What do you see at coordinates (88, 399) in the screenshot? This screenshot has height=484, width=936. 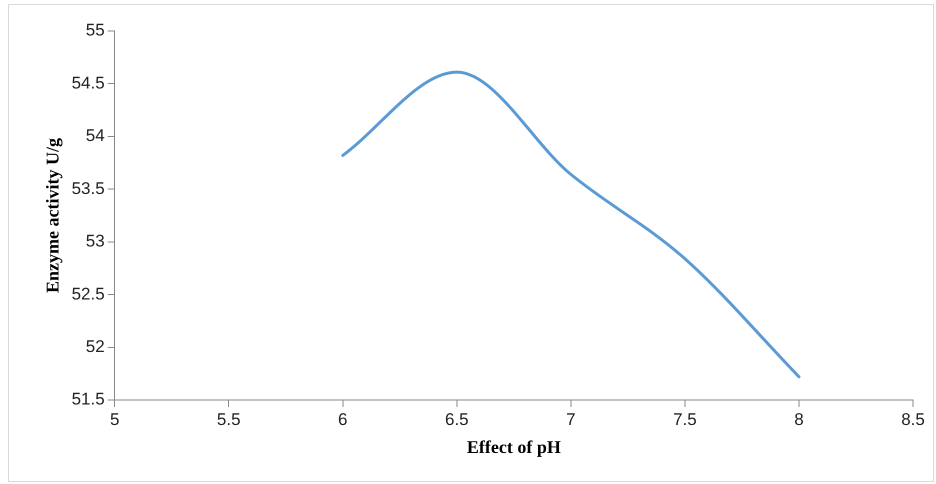 I see `y-tick-label: 51.5` at bounding box center [88, 399].